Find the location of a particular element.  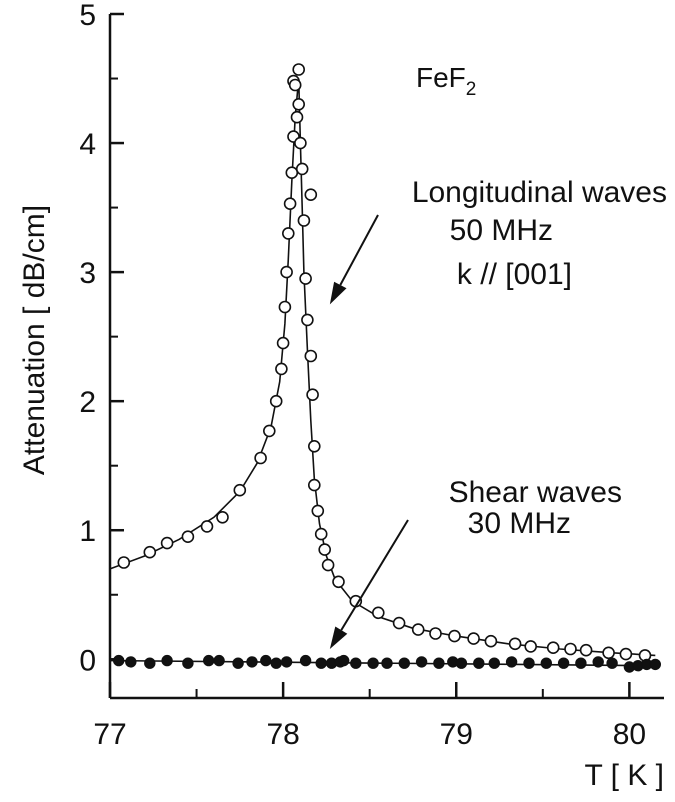

shear-arrow-line is located at coordinates (374, 575).